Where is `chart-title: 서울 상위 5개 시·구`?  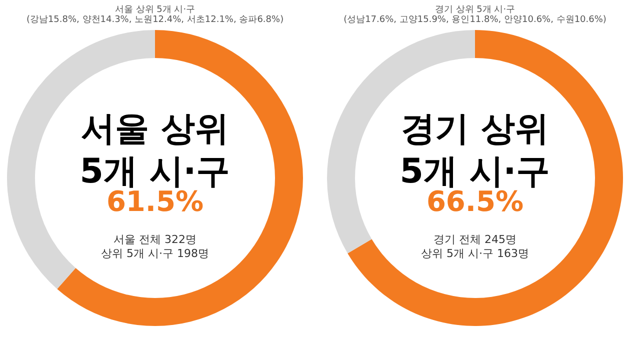
chart-title: 서울 상위 5개 시·구 is located at coordinates (155, 10).